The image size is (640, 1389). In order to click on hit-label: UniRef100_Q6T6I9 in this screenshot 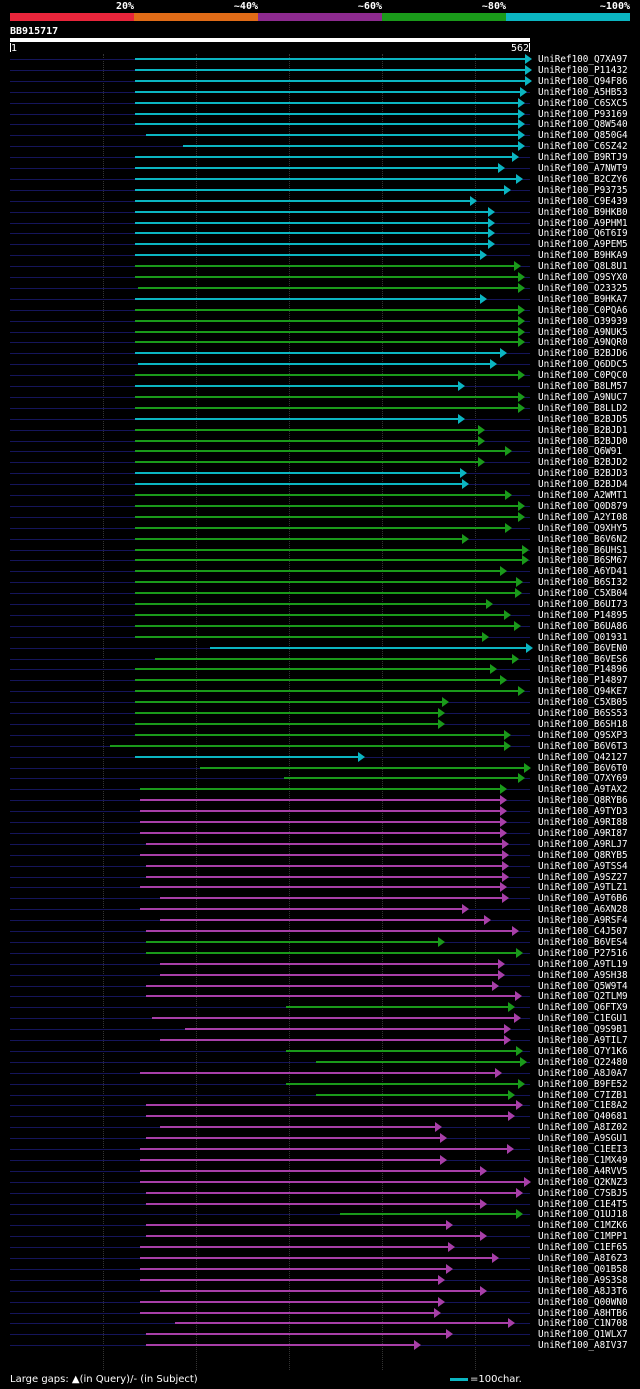, I will do `click(583, 233)`.